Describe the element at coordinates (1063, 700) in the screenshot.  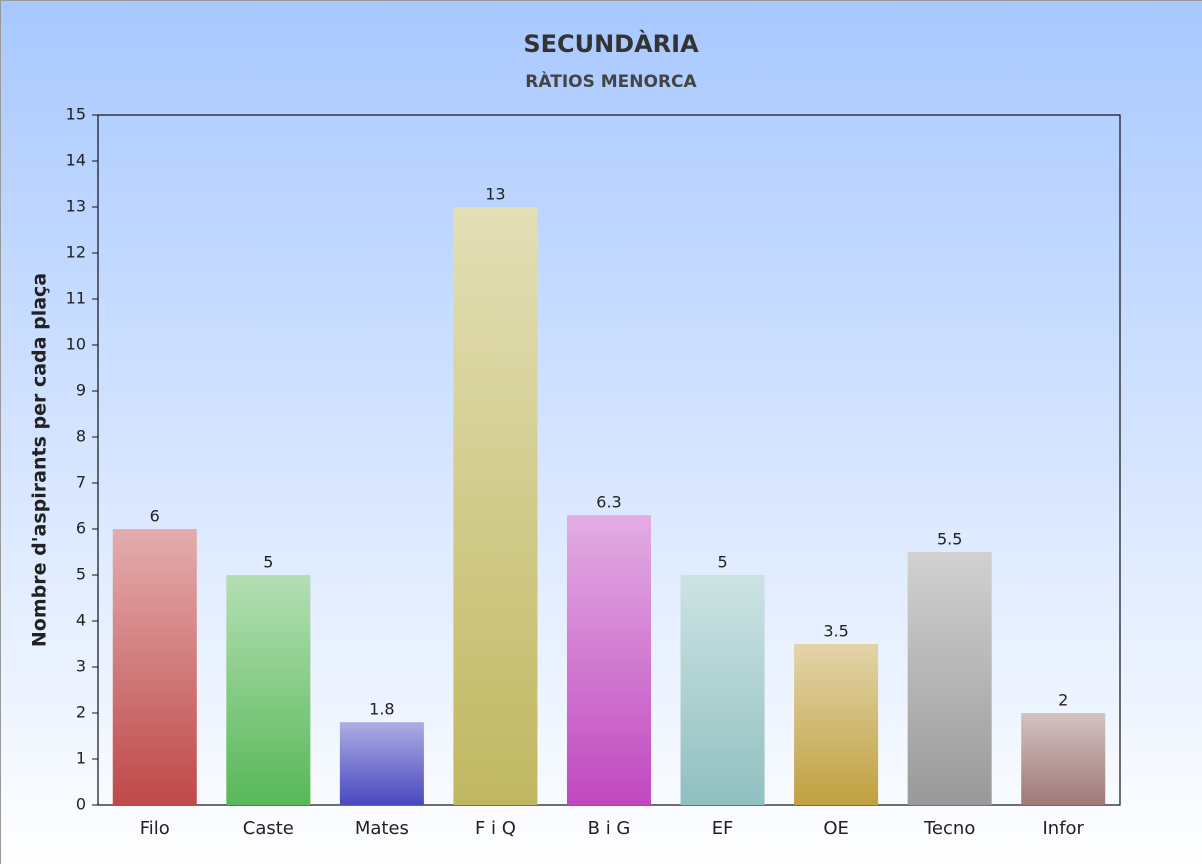
I see `data-label: 2` at that location.